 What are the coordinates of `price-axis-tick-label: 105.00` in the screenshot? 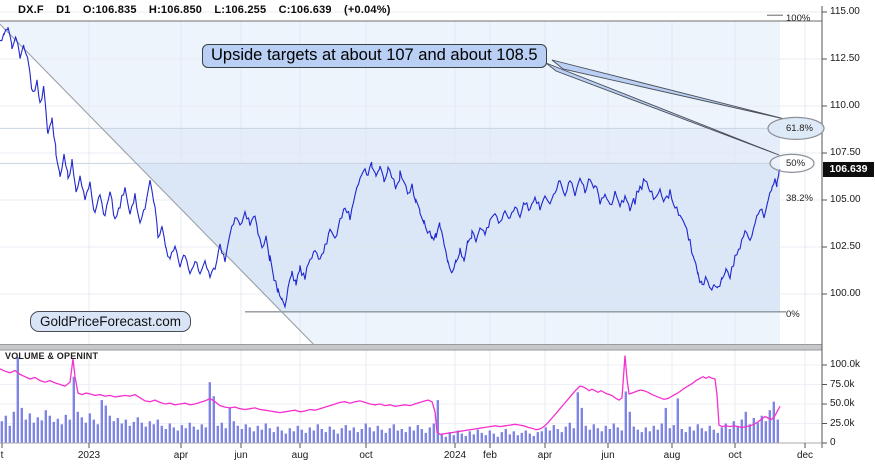 It's located at (845, 199).